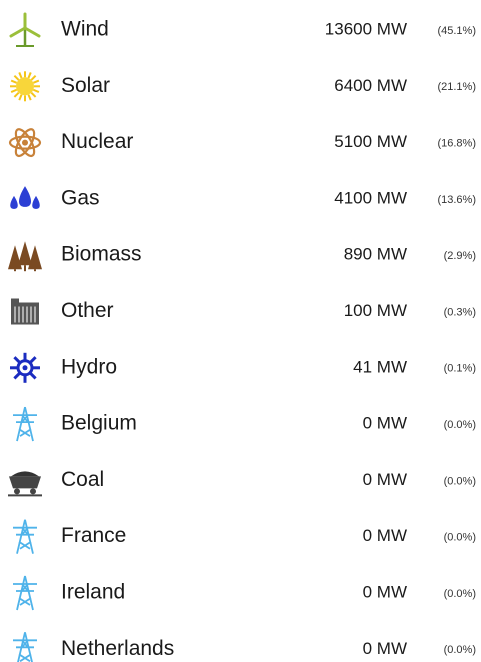  I want to click on source-label: Biomass, so click(101, 254).